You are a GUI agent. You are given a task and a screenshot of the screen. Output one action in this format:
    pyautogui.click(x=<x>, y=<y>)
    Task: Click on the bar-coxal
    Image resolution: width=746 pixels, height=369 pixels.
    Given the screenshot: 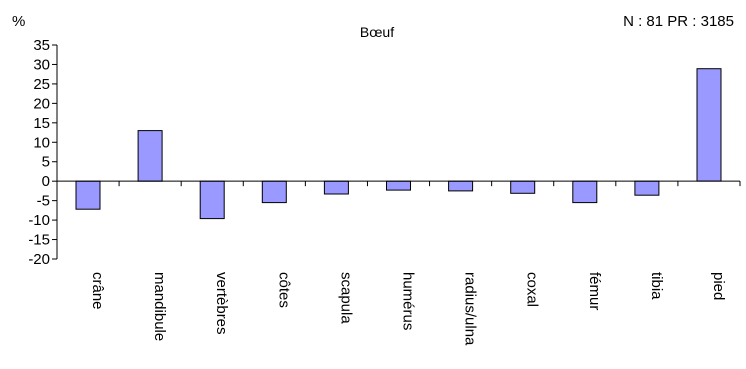 What is the action you would take?
    pyautogui.click(x=523, y=187)
    